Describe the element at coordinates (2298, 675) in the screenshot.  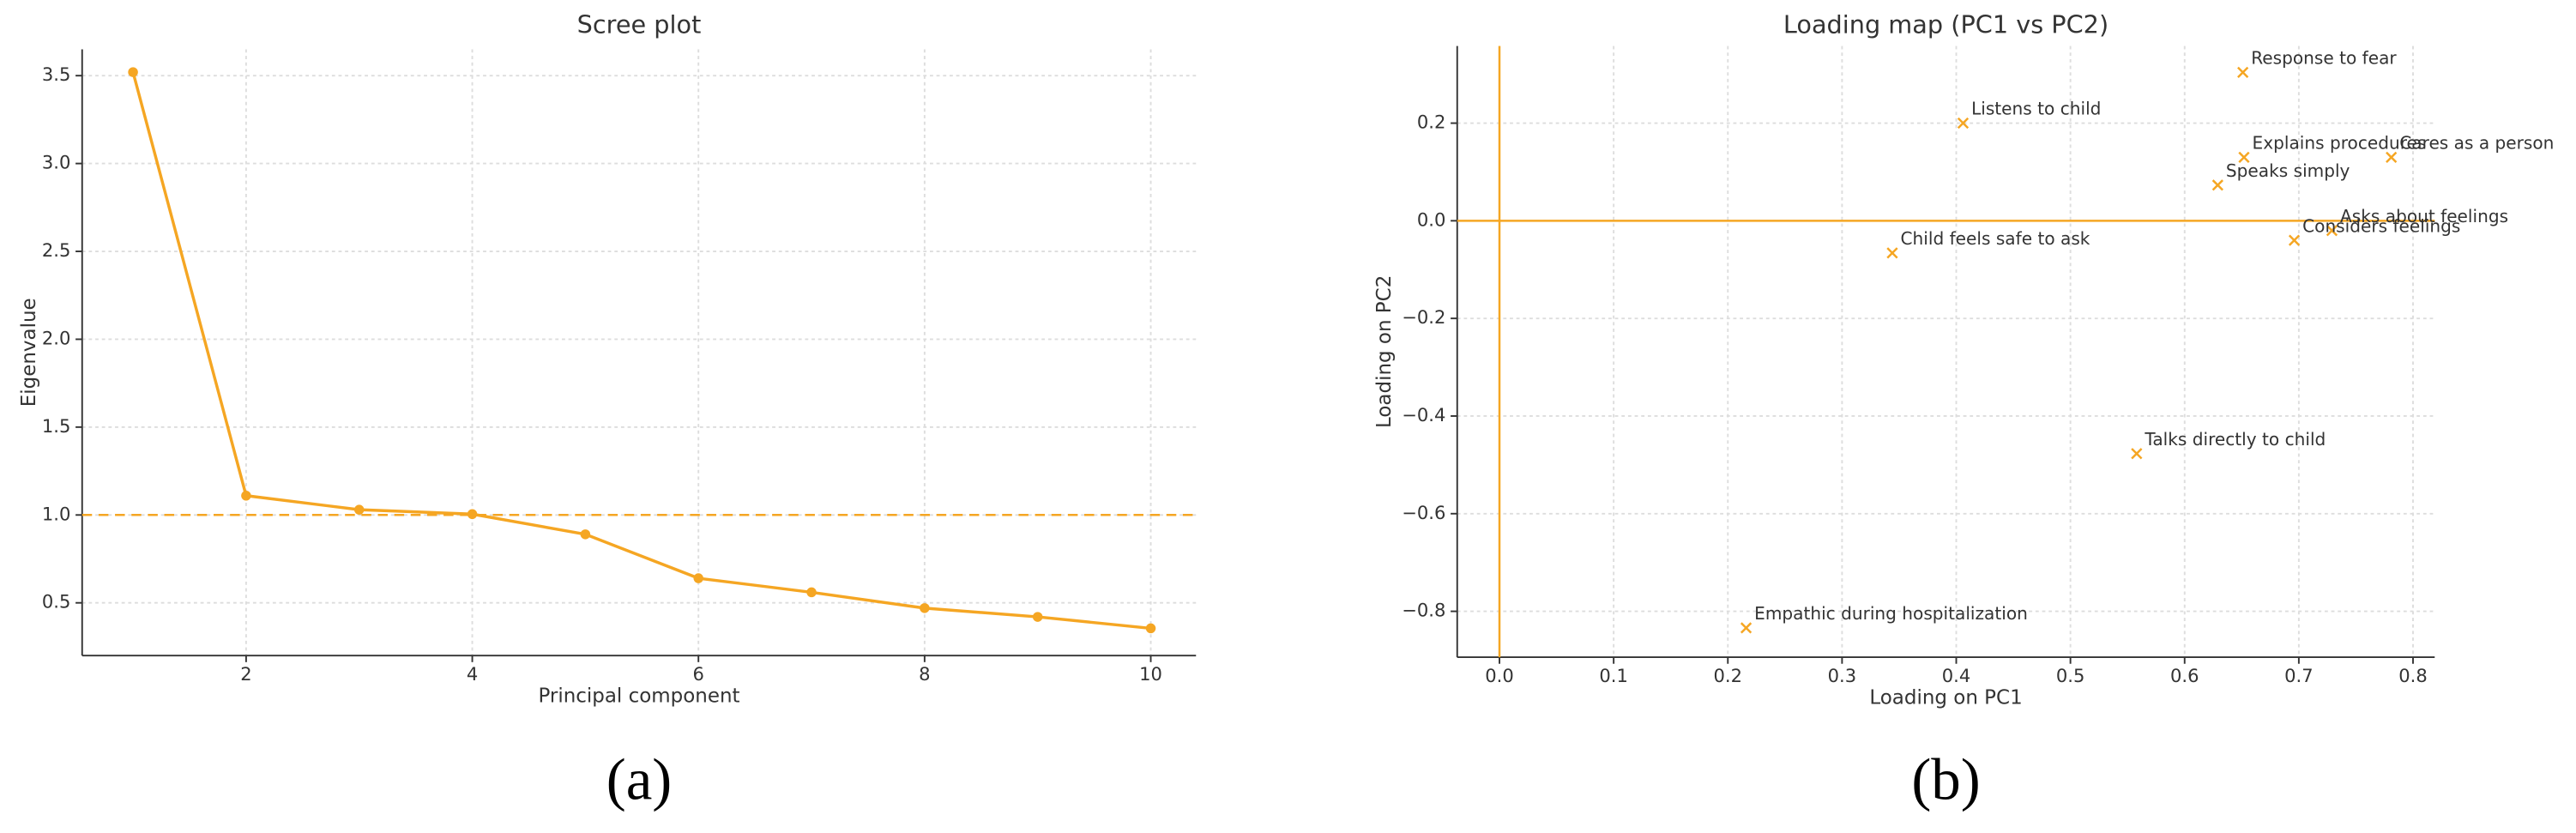
I see `x-tick-label: 0.7` at that location.